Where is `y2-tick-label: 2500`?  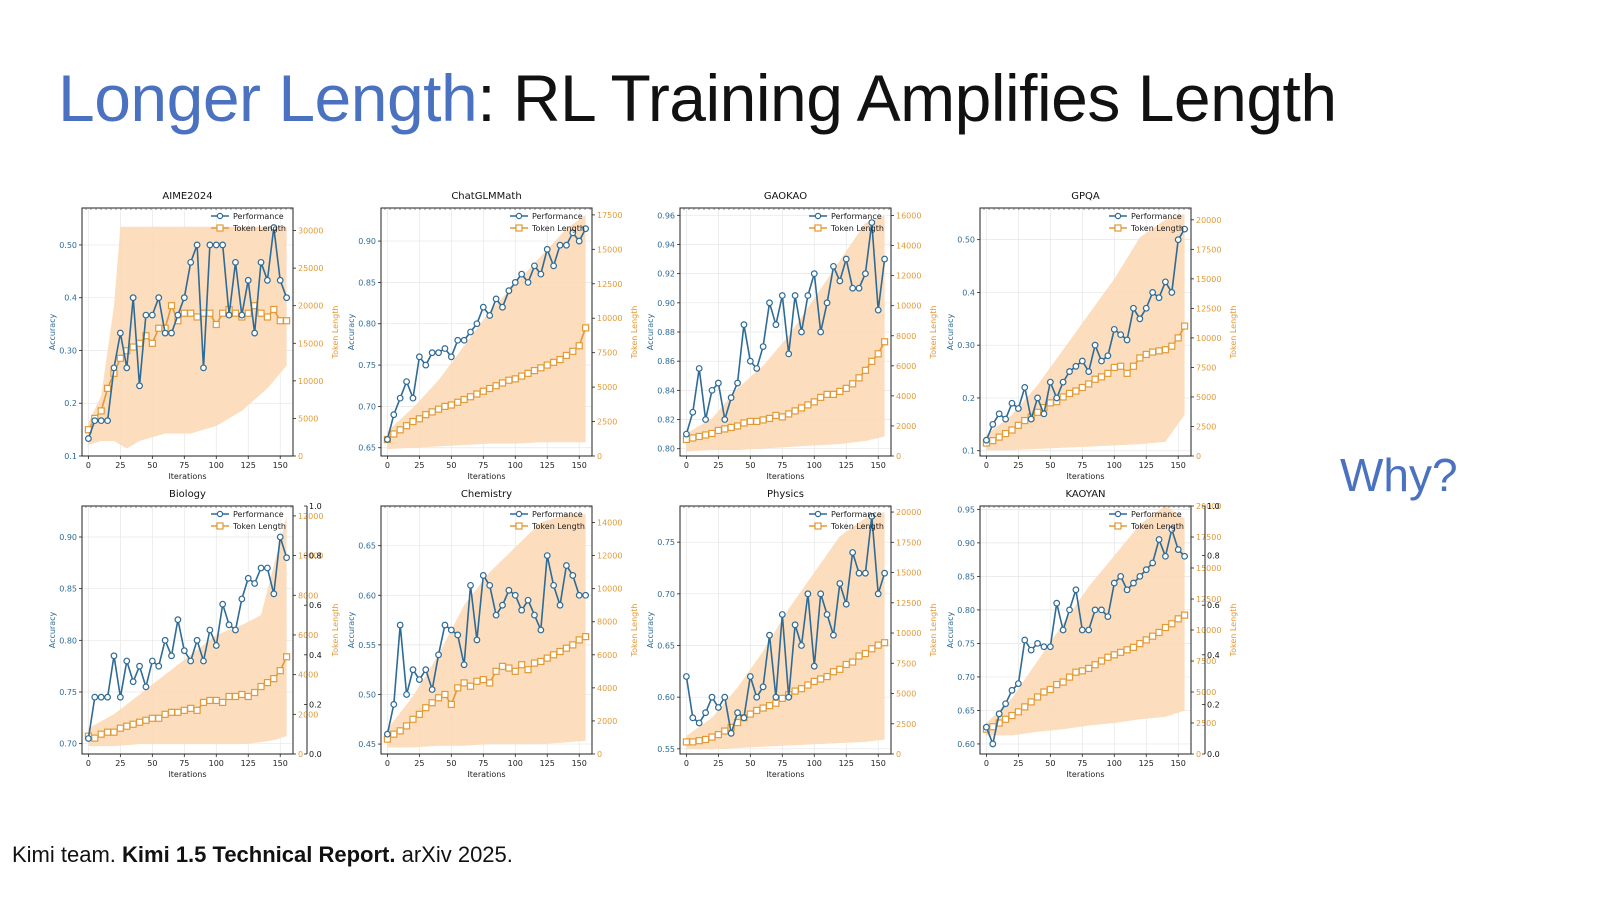
y2-tick-label: 2500 is located at coordinates (1206, 426).